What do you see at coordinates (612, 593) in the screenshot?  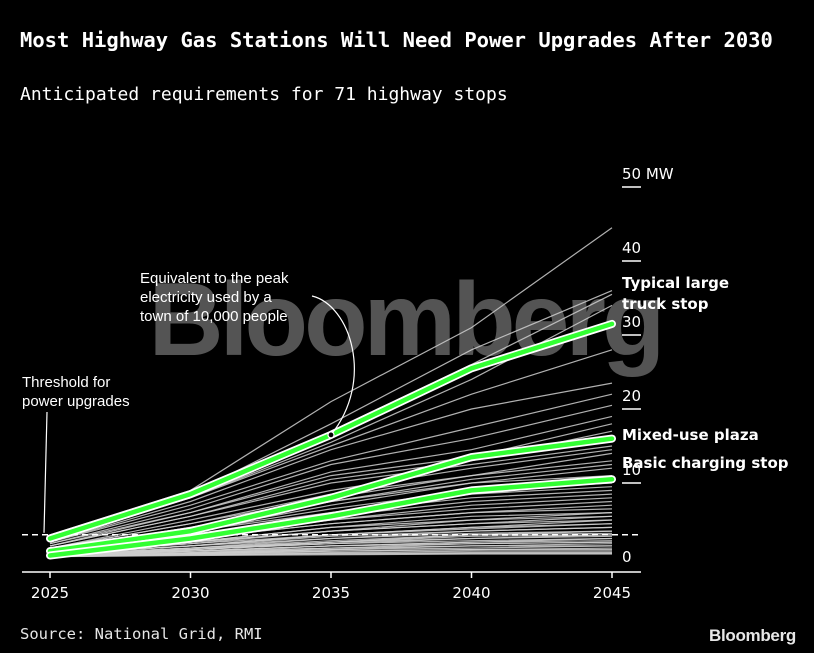 I see `x-tick-label-2045: 2045` at bounding box center [612, 593].